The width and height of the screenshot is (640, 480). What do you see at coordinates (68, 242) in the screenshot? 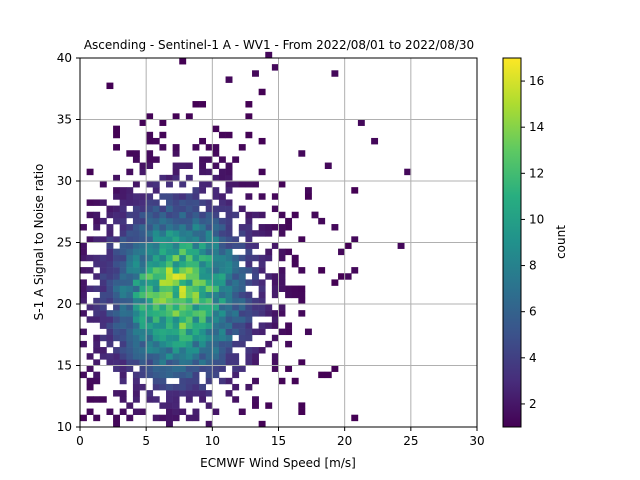
I see `y-axis-ticks: 10 15 20 25 30 35 40` at bounding box center [68, 242].